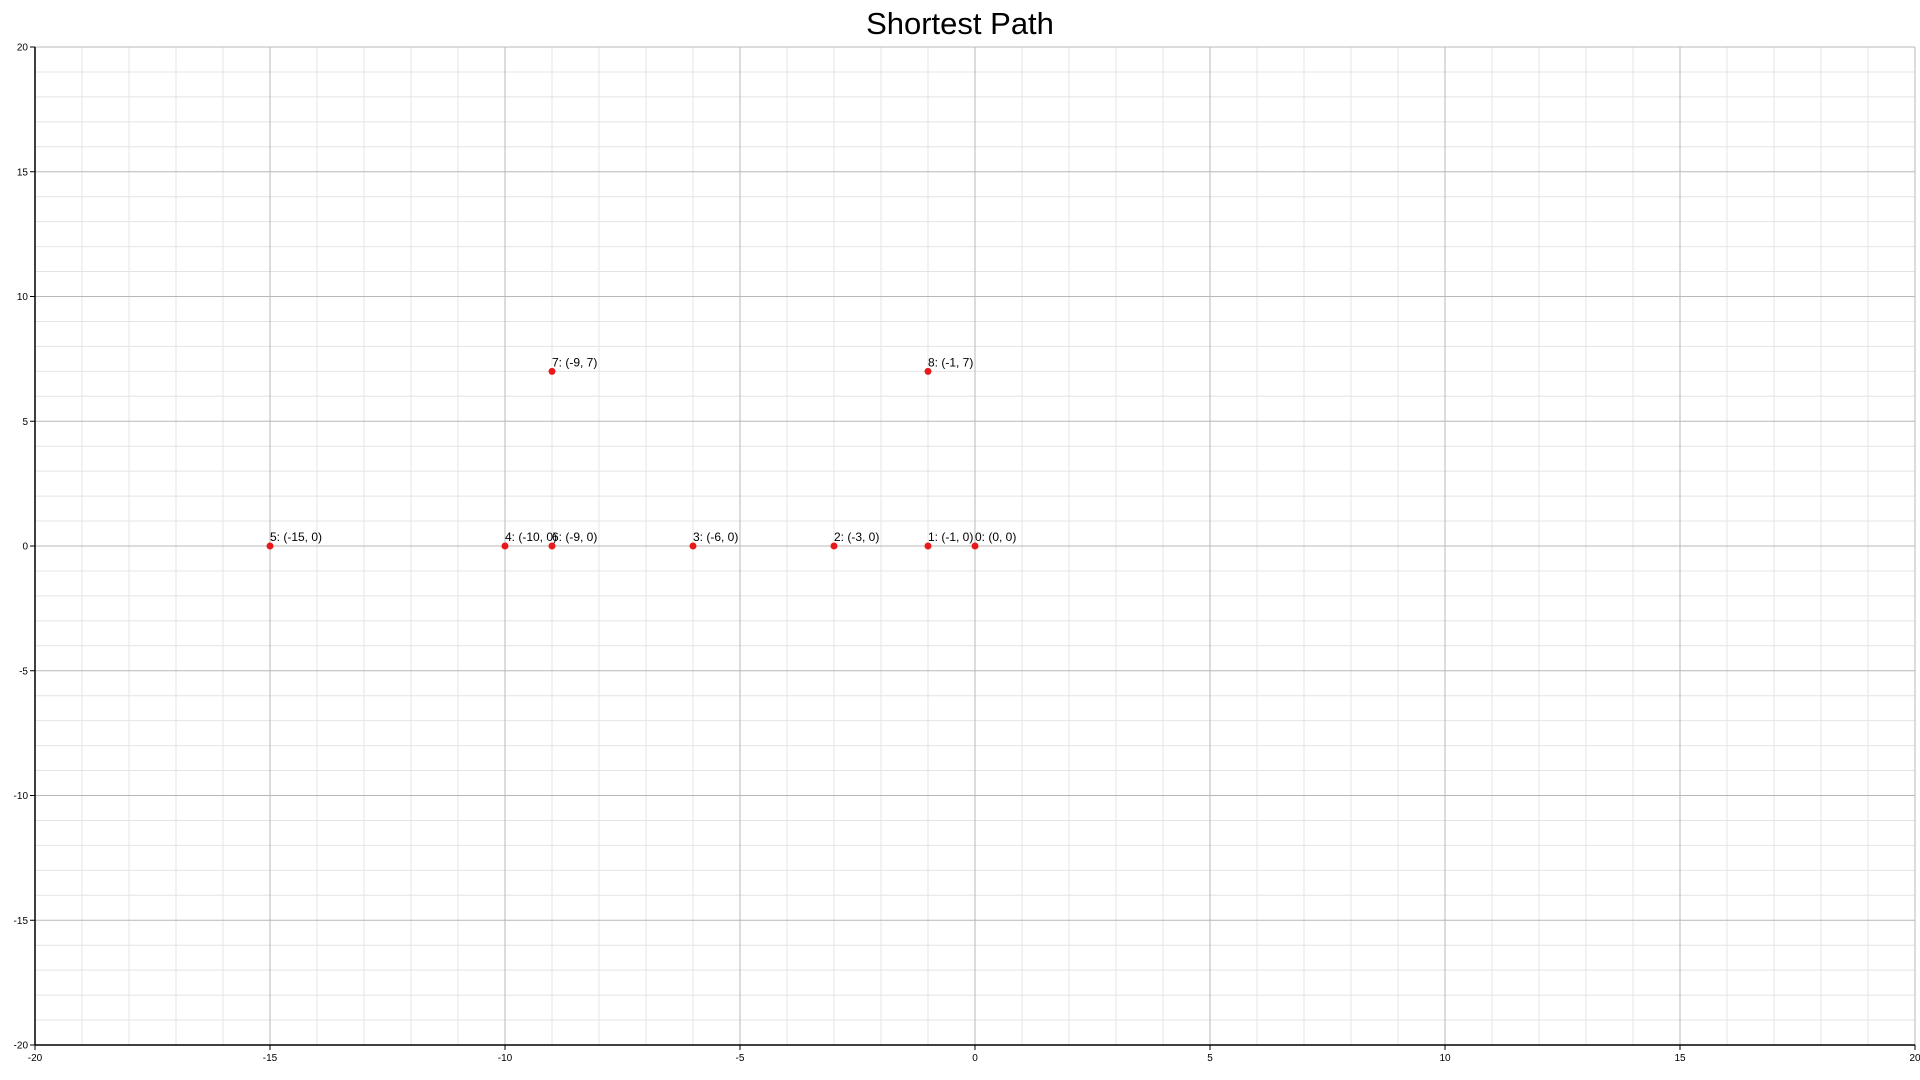  Describe the element at coordinates (21, 1046) in the screenshot. I see `y-tick-label: -20` at that location.